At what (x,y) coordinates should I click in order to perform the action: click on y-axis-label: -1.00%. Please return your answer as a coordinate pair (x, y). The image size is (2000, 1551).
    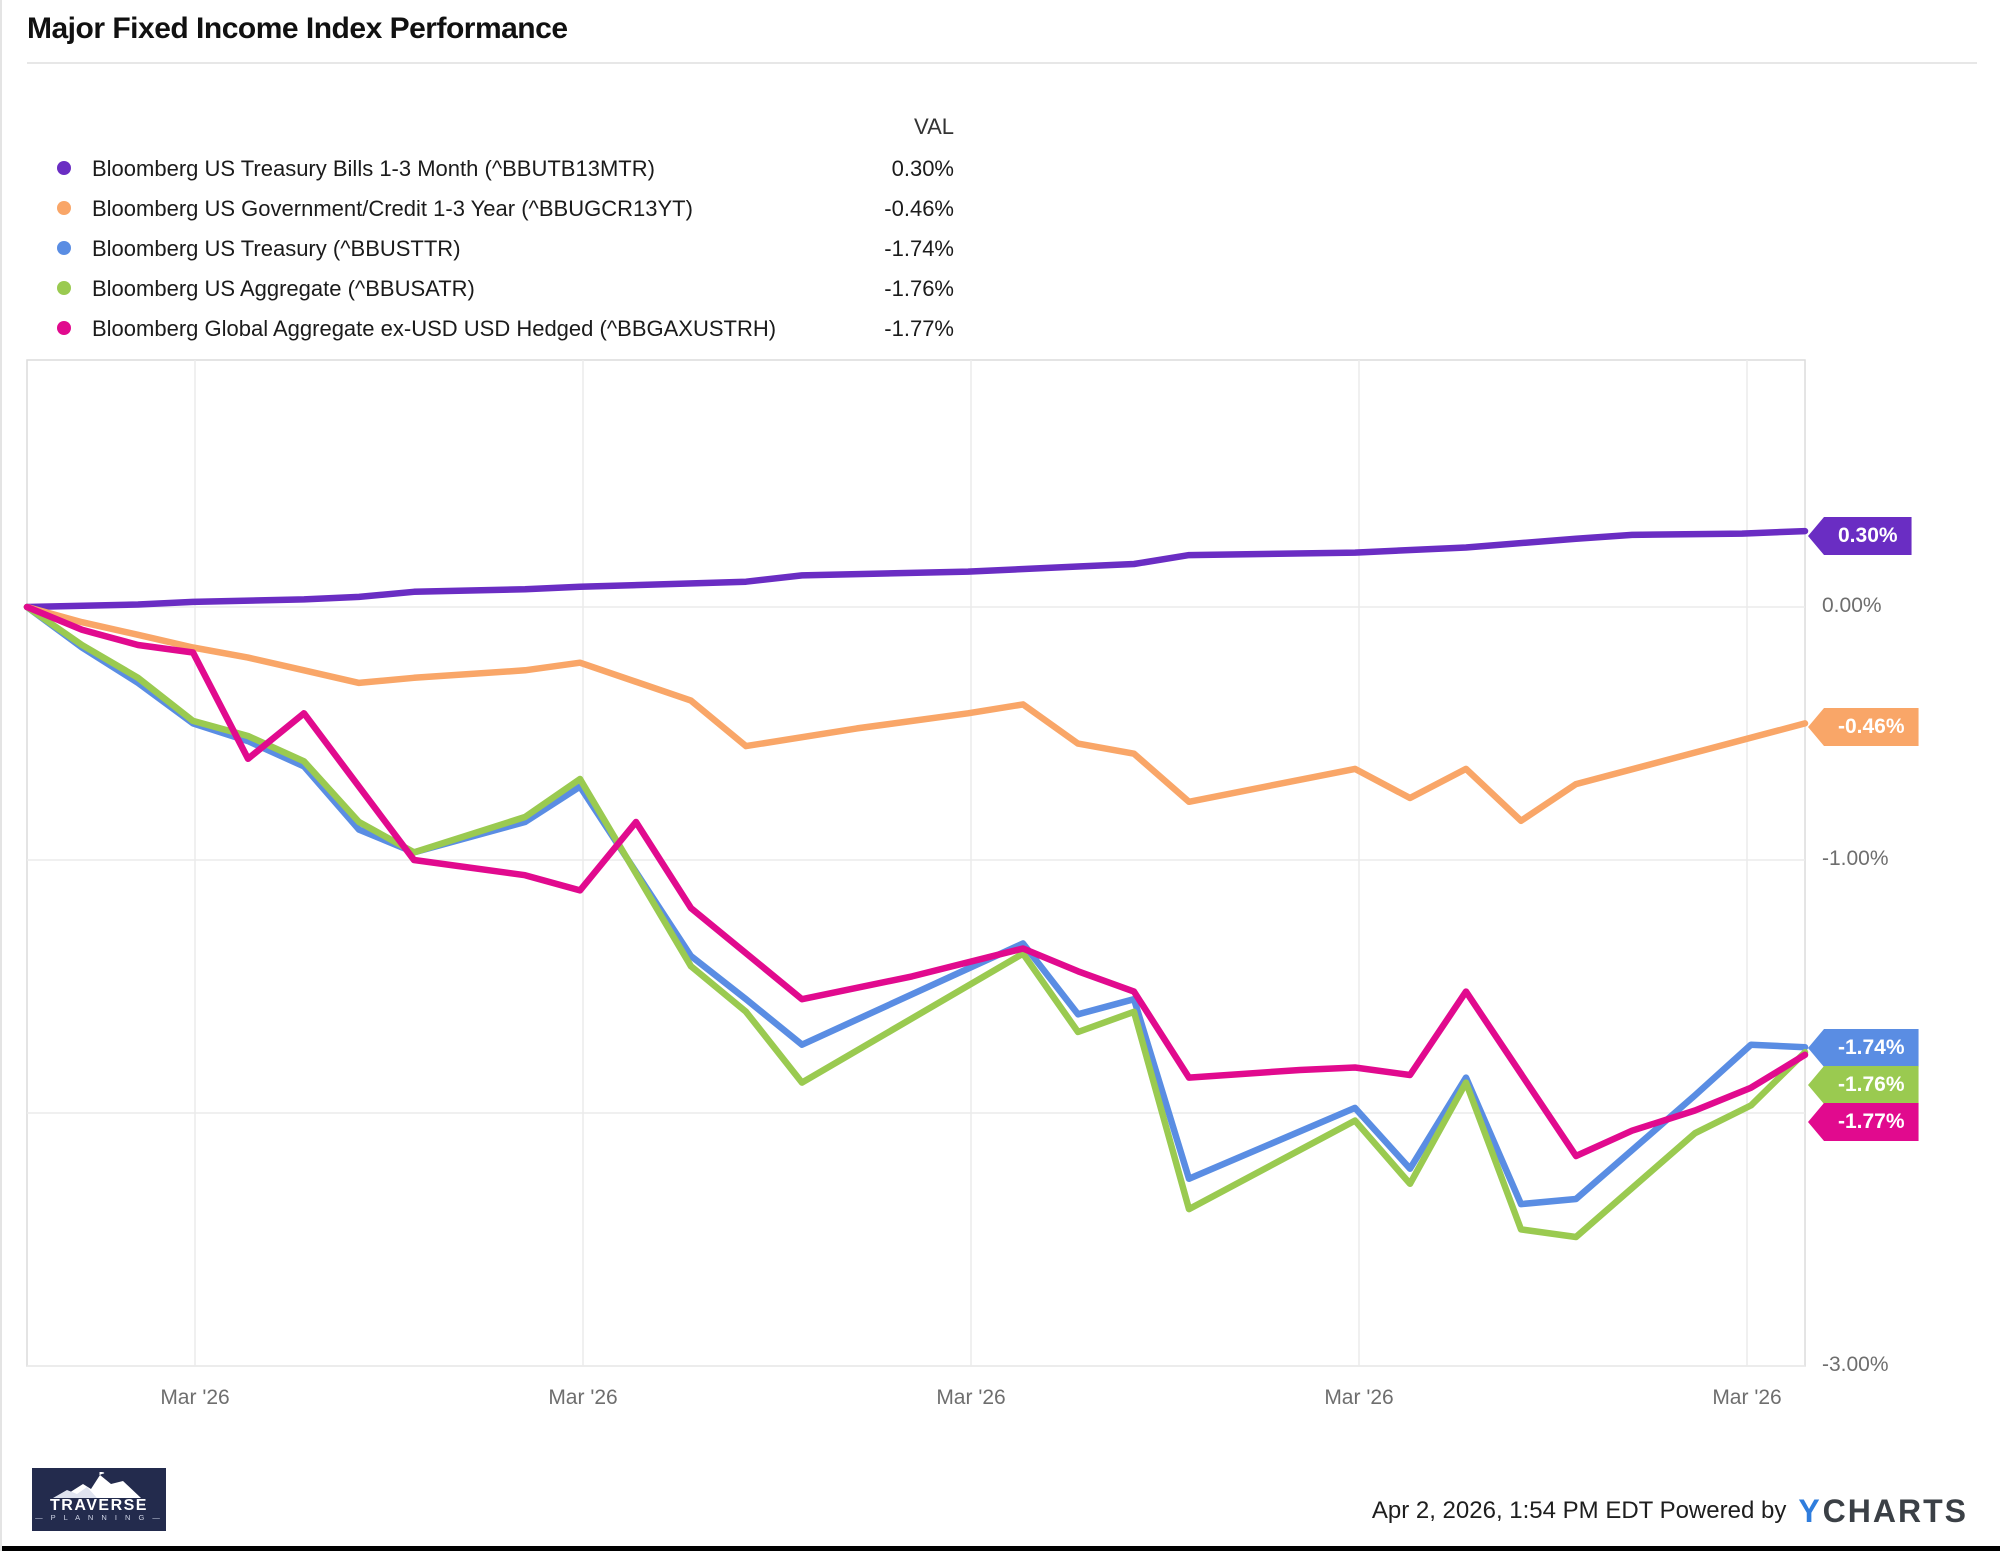
    Looking at the image, I should click on (1855, 858).